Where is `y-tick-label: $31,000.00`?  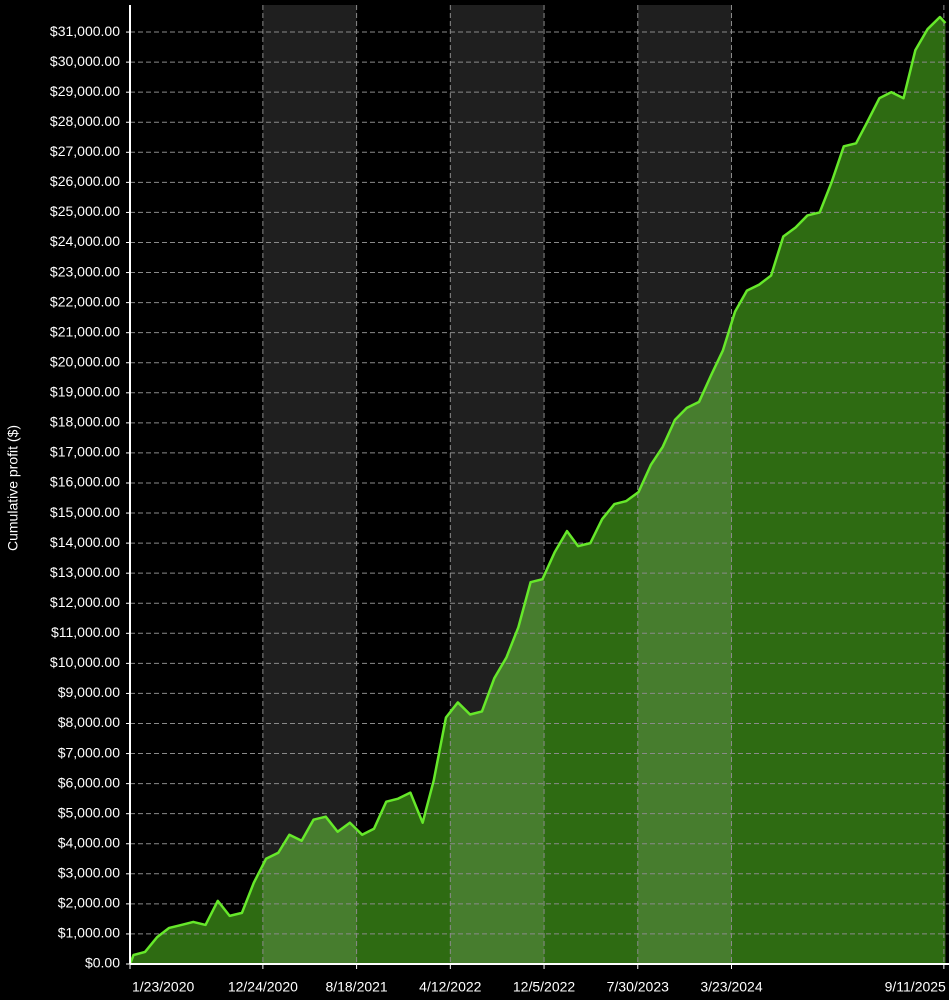
y-tick-label: $31,000.00 is located at coordinates (85, 31).